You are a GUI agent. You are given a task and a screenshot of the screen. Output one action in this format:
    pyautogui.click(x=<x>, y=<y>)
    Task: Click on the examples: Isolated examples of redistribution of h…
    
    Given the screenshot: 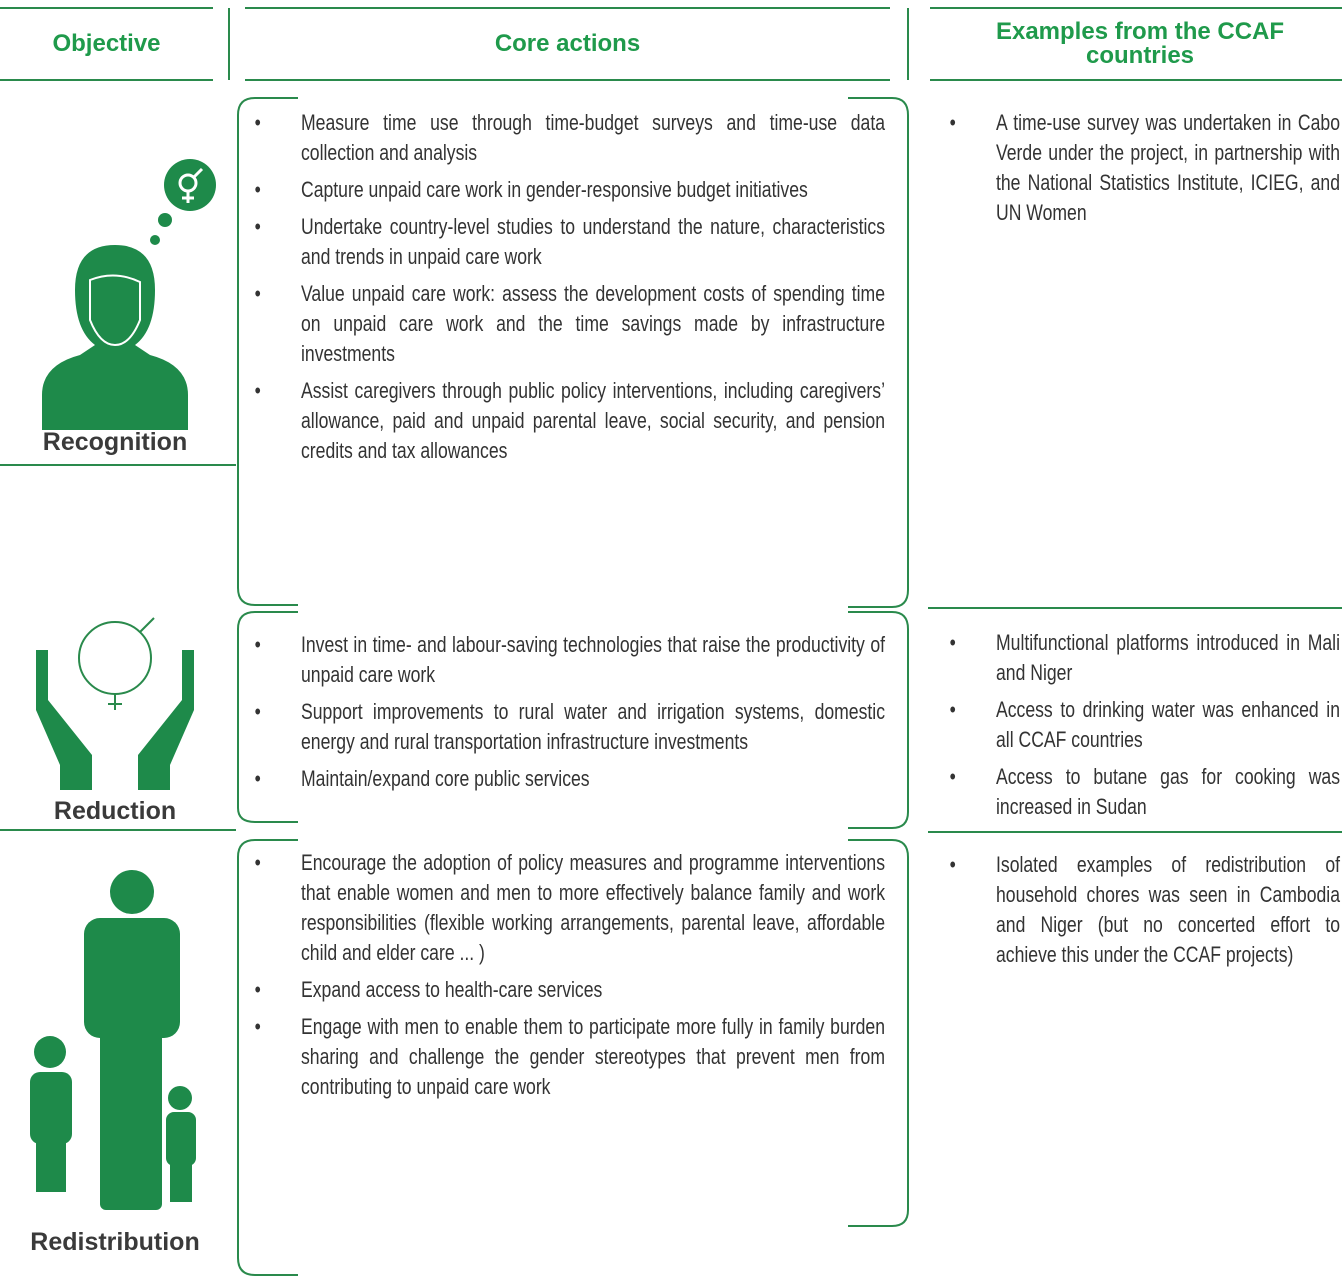 What is the action you would take?
    pyautogui.click(x=1140, y=913)
    